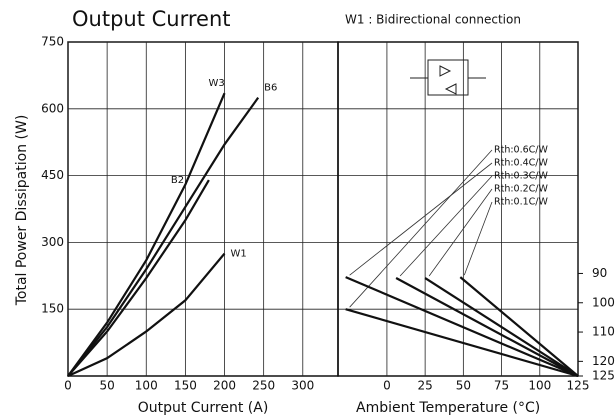 The height and width of the screenshot is (419, 616). Describe the element at coordinates (448, 77) in the screenshot. I see `circuit-icon` at that location.